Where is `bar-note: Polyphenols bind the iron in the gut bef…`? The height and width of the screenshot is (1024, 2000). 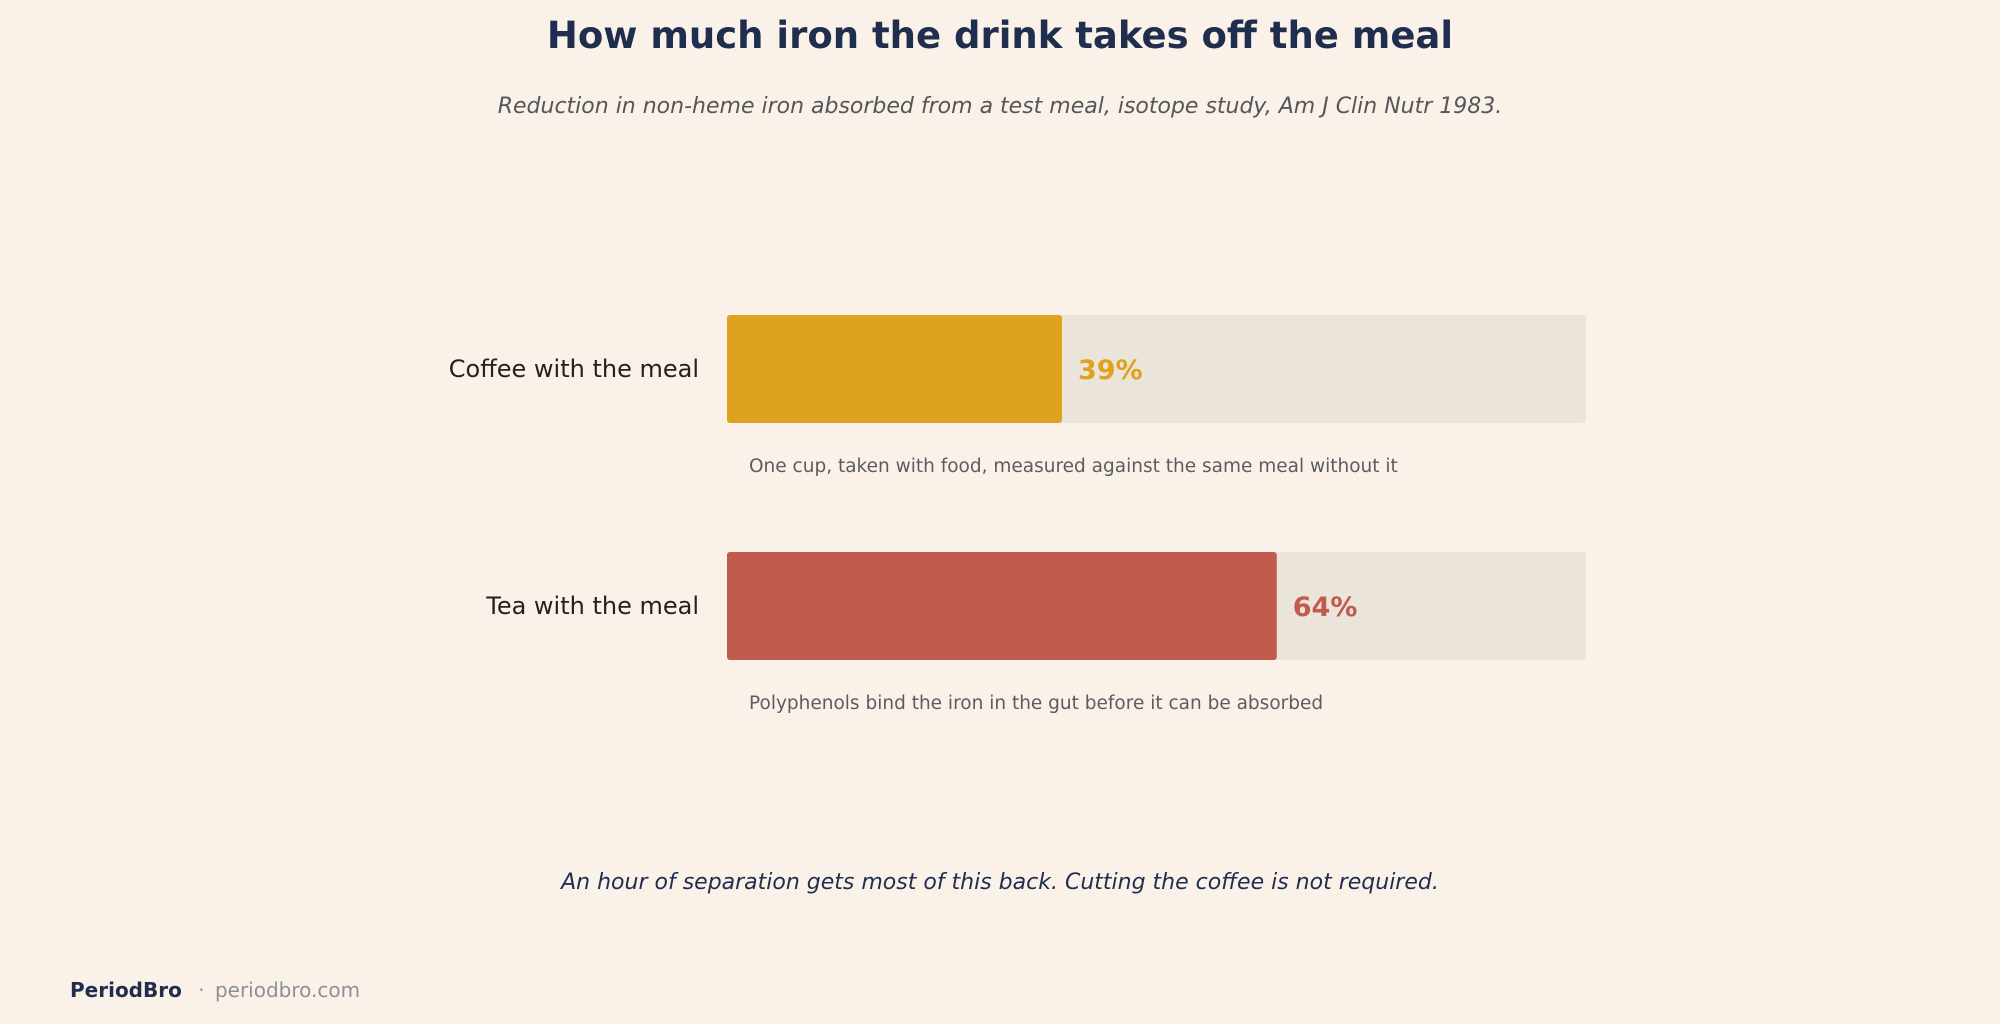 bar-note: Polyphenols bind the iron in the gut bef… is located at coordinates (1036, 703).